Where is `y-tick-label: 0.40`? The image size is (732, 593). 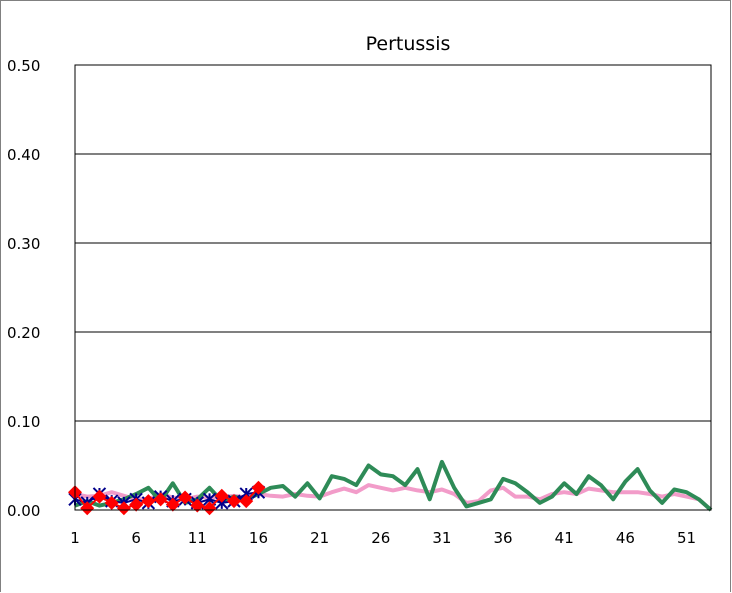 y-tick-label: 0.40 is located at coordinates (23, 155).